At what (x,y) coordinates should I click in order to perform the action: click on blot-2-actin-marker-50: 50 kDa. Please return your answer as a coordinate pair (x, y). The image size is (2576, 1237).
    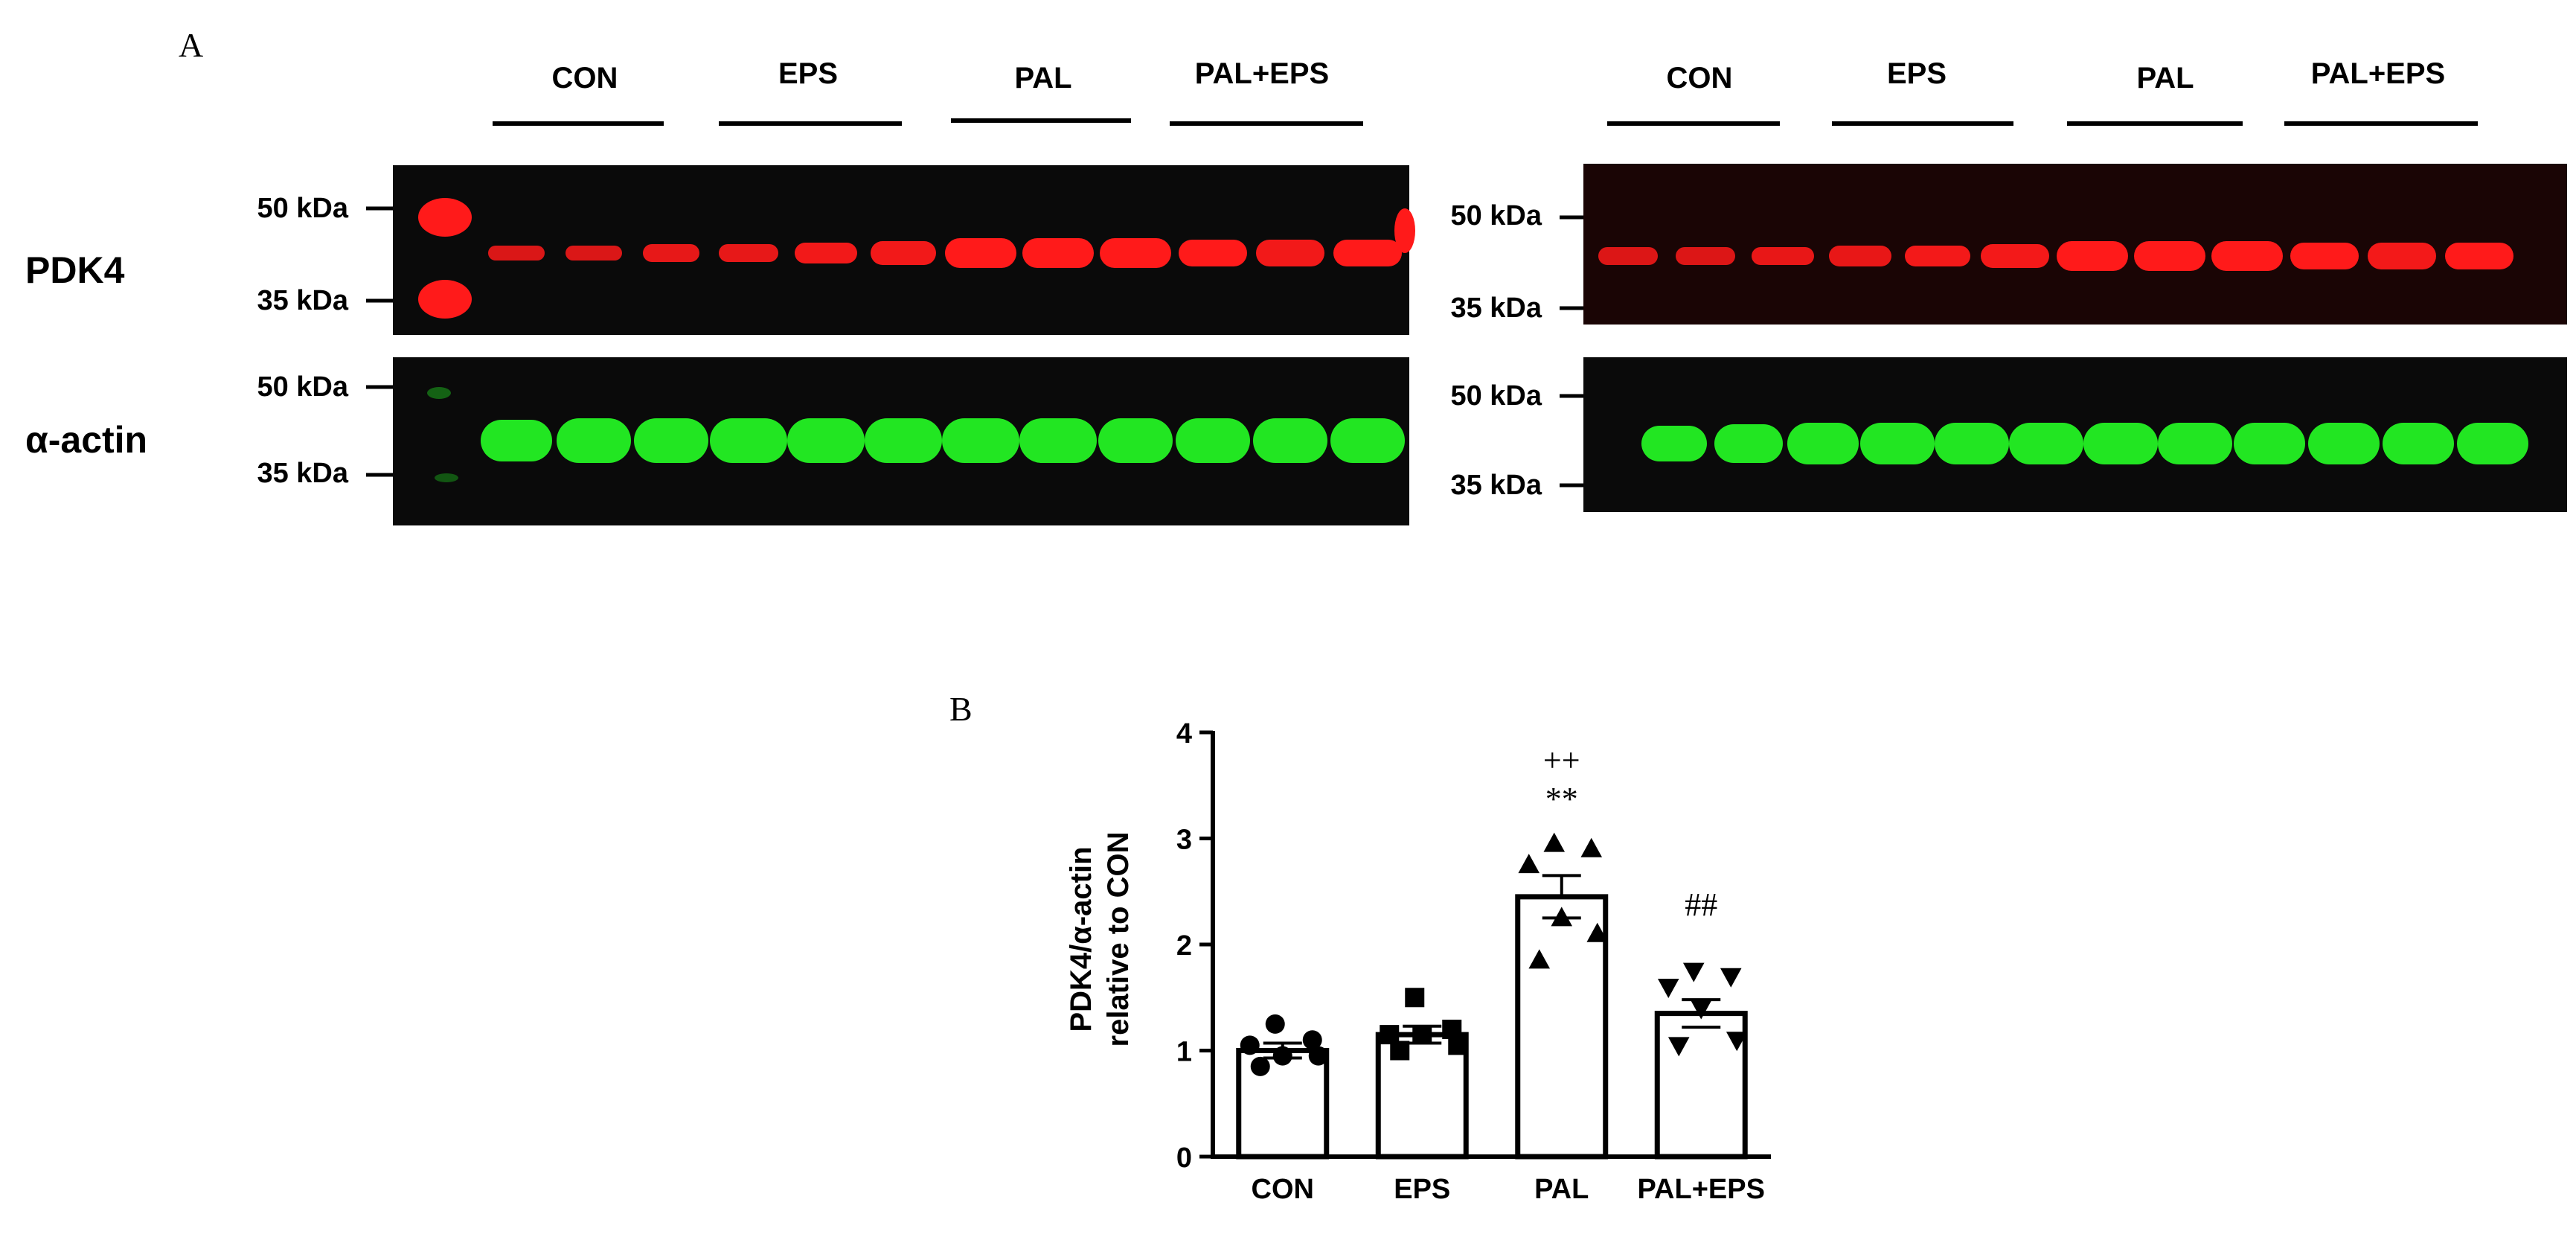
    Looking at the image, I should click on (1496, 396).